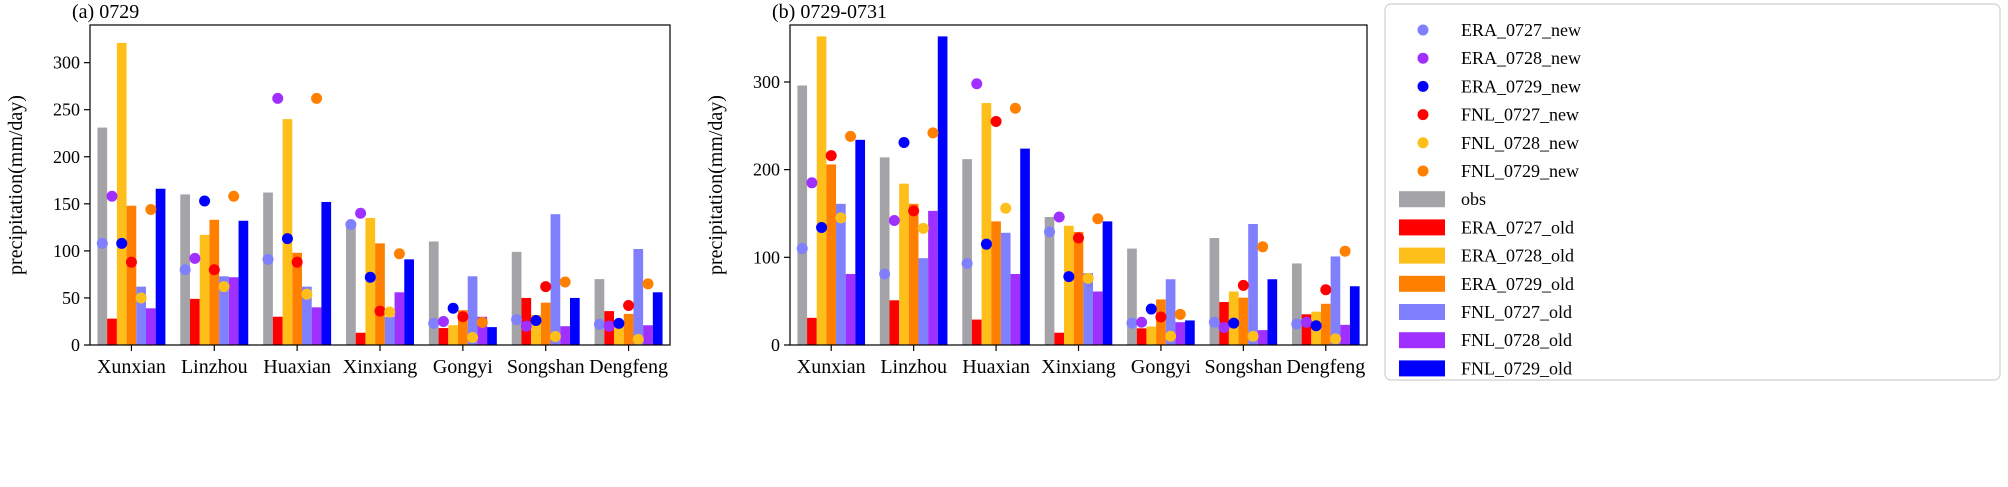 Image resolution: width=2008 pixels, height=487 pixels. Describe the element at coordinates (122, 243) in the screenshot. I see `chart-a-point-era-0729-new-xunxian` at that location.